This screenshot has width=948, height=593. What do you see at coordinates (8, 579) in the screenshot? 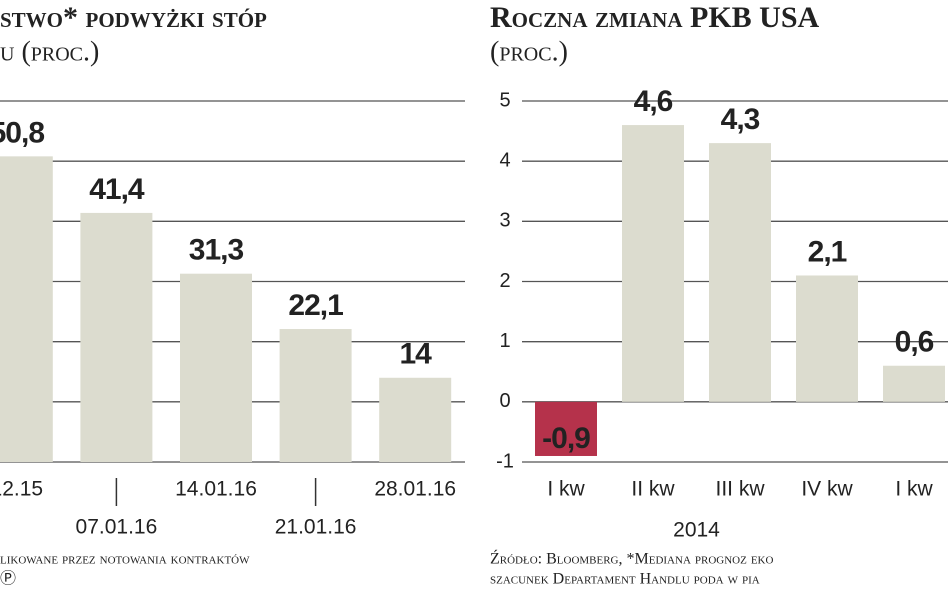
I see `note: Ⓟ` at bounding box center [8, 579].